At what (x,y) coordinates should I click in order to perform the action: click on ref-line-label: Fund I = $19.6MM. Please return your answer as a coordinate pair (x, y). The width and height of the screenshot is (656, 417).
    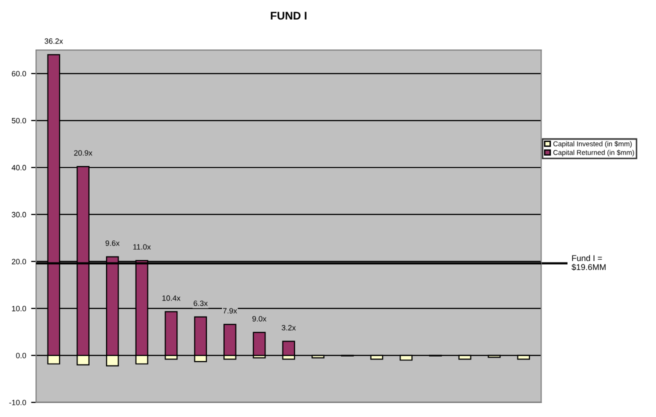
    Looking at the image, I should click on (589, 262).